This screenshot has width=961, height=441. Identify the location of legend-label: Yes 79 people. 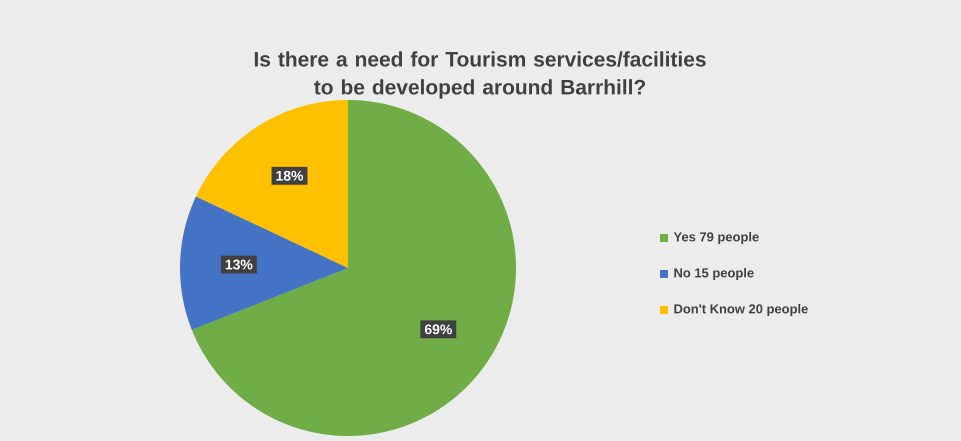
(716, 238).